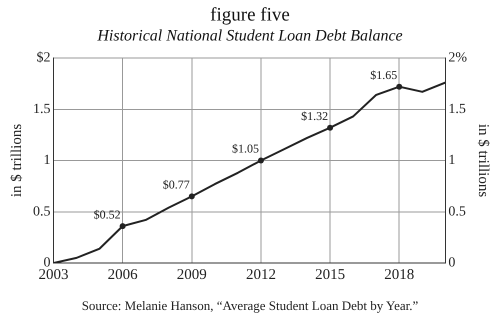 The height and width of the screenshot is (321, 500). What do you see at coordinates (452, 263) in the screenshot?
I see `y2-tick-label: 0` at bounding box center [452, 263].